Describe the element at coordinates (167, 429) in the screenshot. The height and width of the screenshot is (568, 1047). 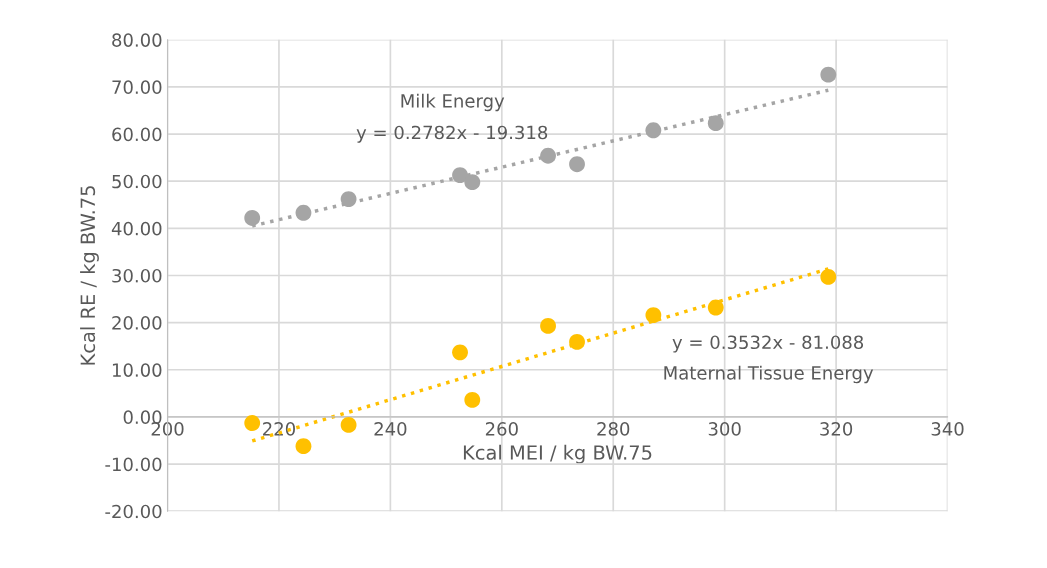
I see `x-tick-label: 200` at that location.